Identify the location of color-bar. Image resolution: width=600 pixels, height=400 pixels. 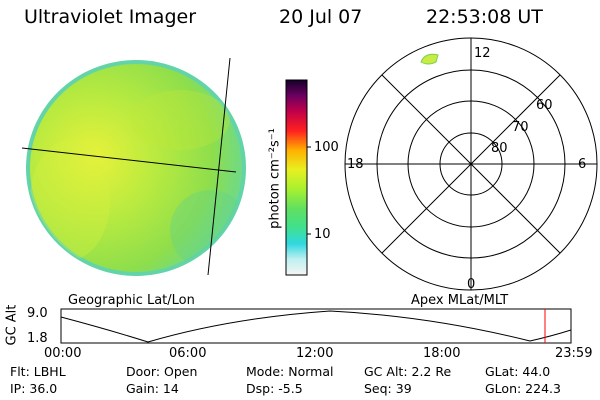
(298, 177).